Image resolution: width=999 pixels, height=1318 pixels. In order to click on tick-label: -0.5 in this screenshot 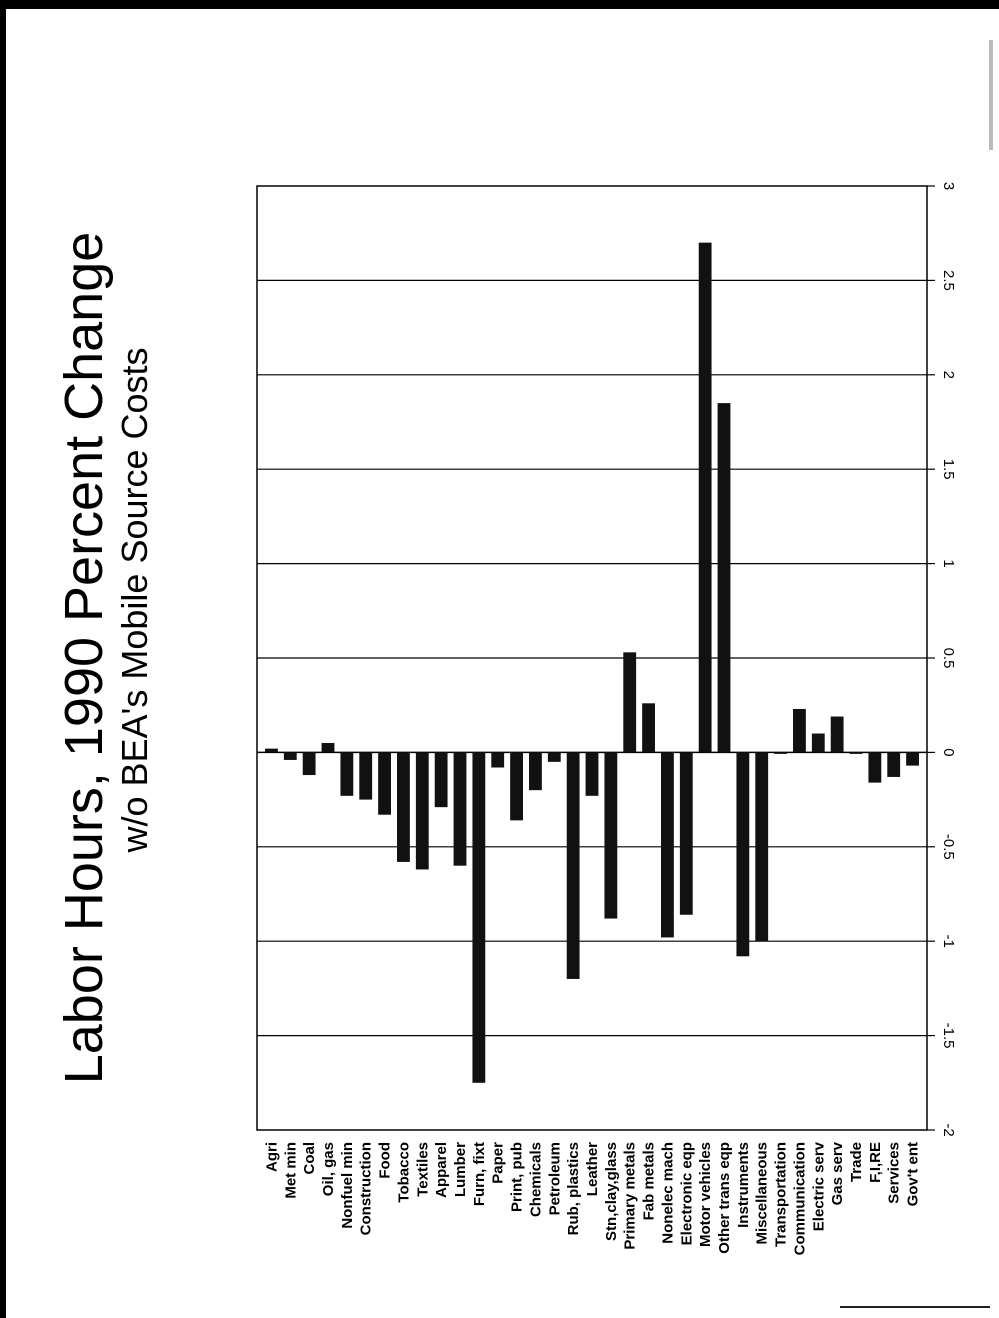, I will do `click(948, 847)`.